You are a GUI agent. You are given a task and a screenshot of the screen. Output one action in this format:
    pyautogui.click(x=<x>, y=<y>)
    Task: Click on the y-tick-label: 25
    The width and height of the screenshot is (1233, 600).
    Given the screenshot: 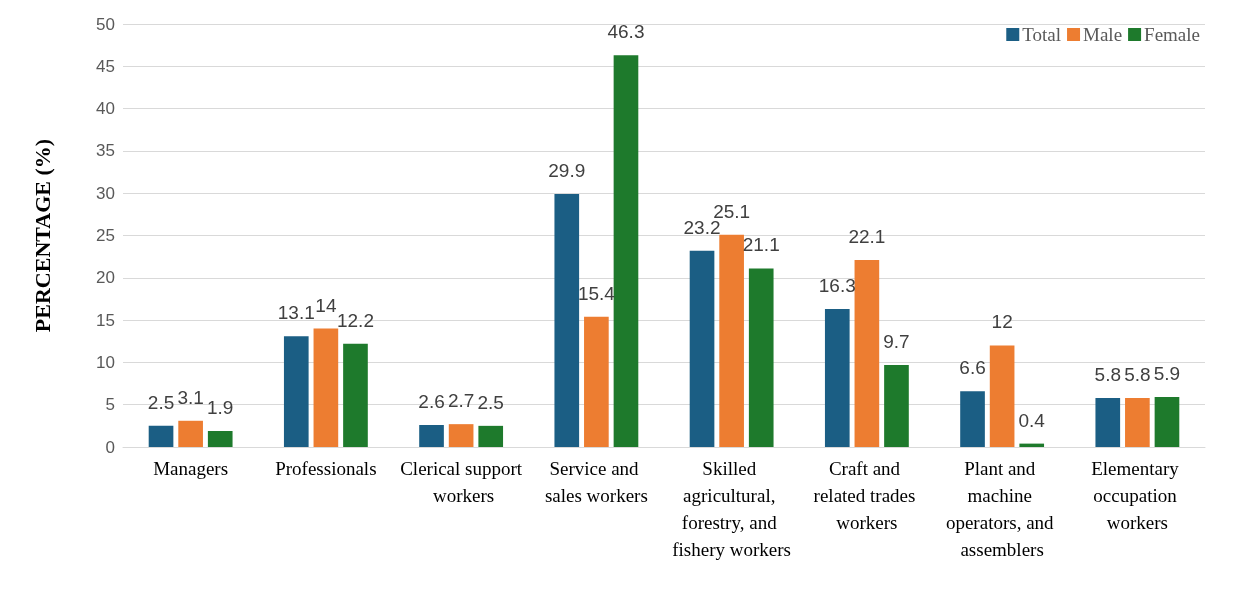 What is the action you would take?
    pyautogui.click(x=105, y=235)
    